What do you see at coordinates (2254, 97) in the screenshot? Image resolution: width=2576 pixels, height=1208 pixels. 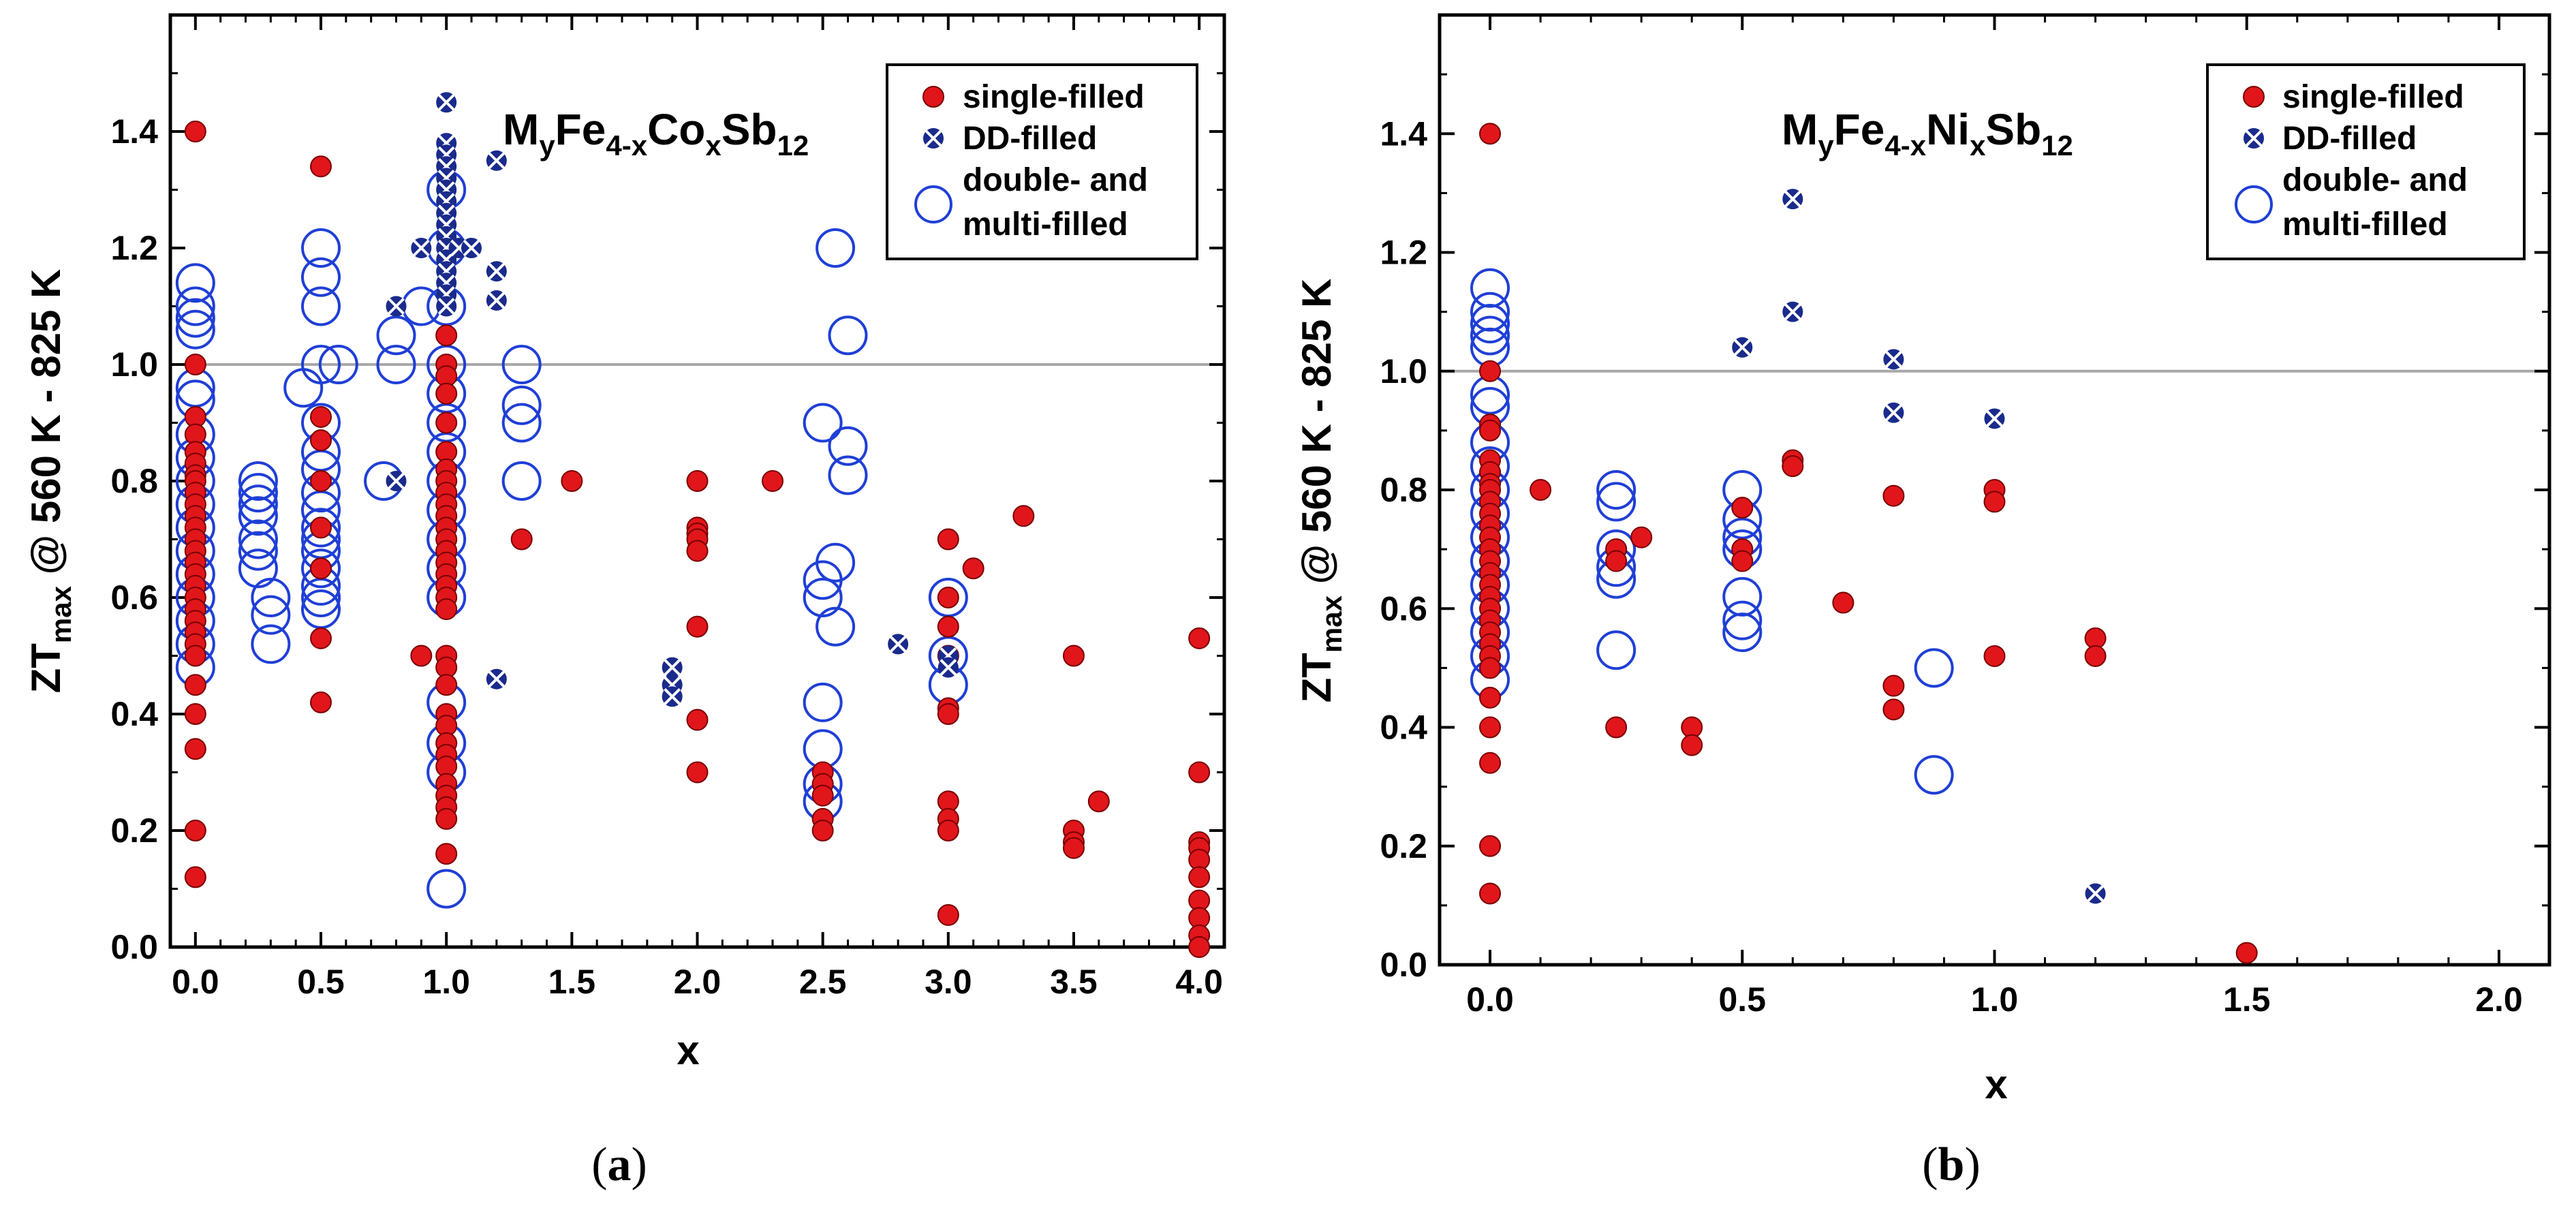 I see `legend-marker-single-b` at bounding box center [2254, 97].